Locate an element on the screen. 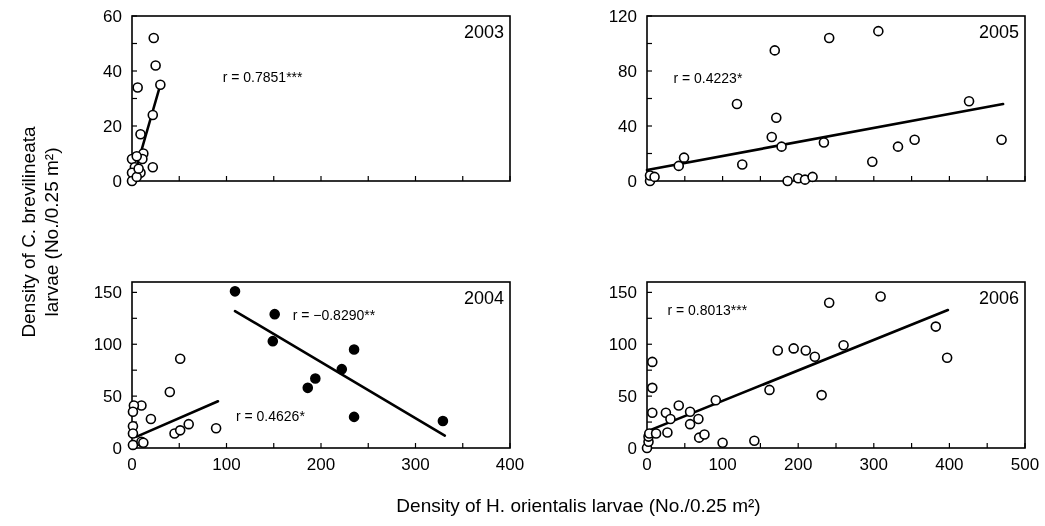  x-axis-title: Density of H. orientalis larvae (No./0.25 m²) is located at coordinates (578, 505).